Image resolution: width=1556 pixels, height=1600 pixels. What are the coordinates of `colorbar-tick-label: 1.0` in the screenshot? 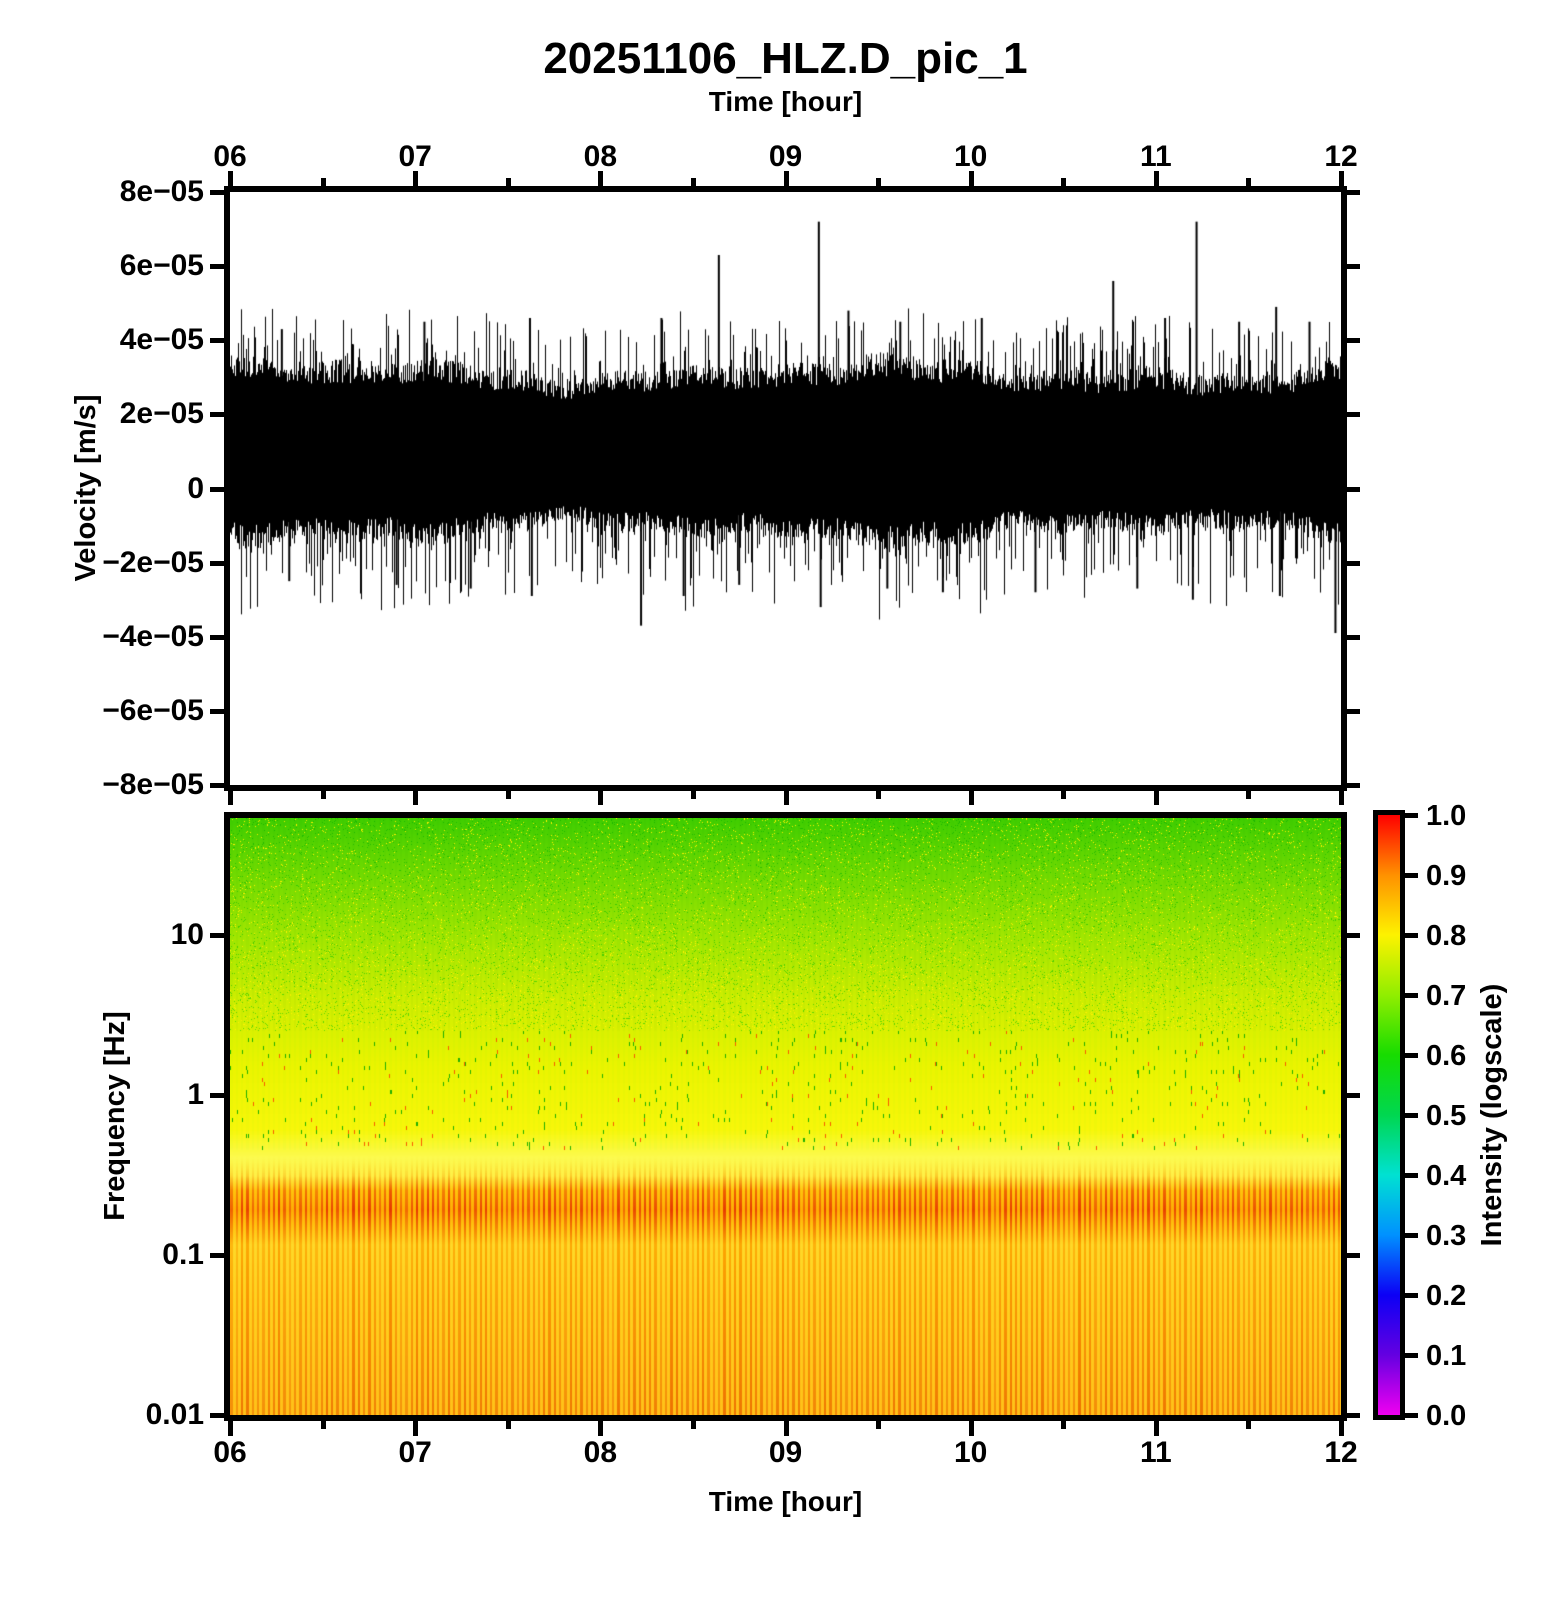 It's located at (1446, 816).